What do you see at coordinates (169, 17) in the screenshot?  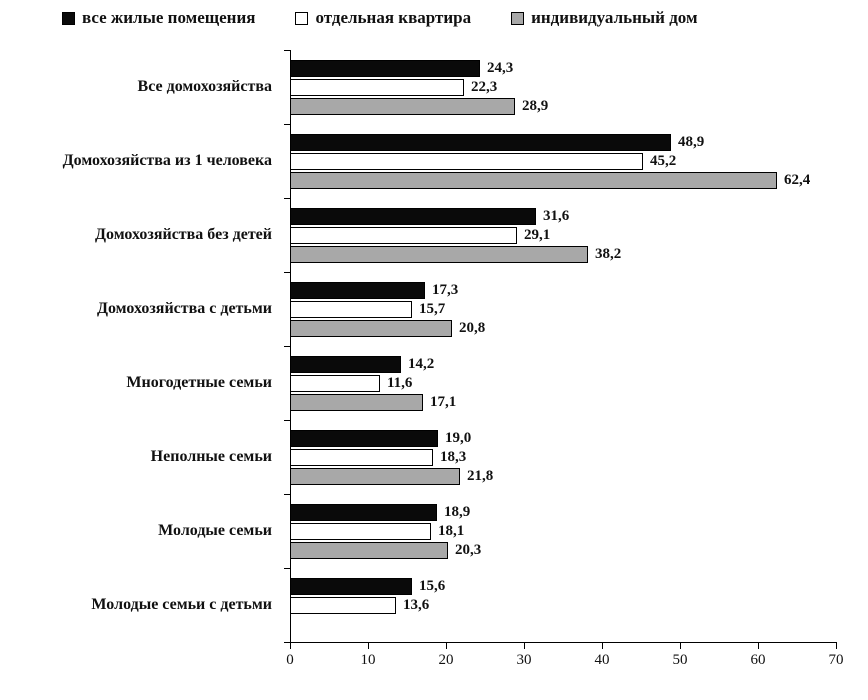 I see `legend-label-all-dwellings: все жилые помещения` at bounding box center [169, 17].